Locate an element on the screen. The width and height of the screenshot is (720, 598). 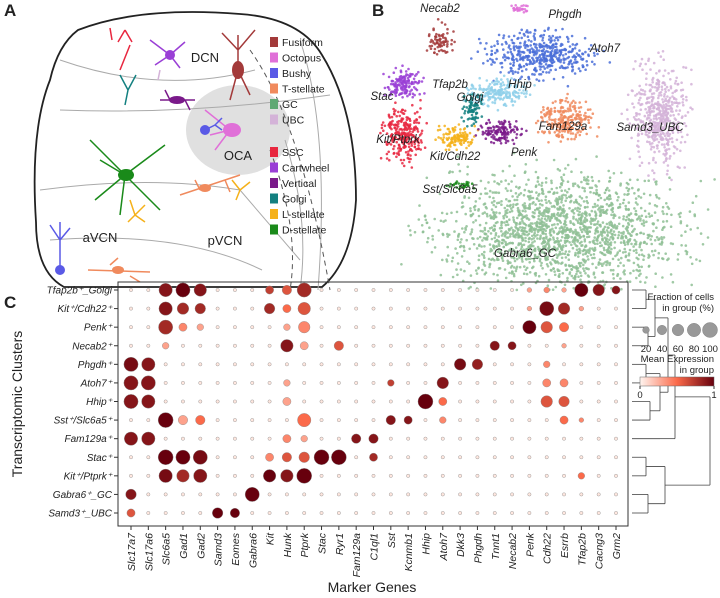
legend-label: Fusiform is located at coordinates (302, 43).